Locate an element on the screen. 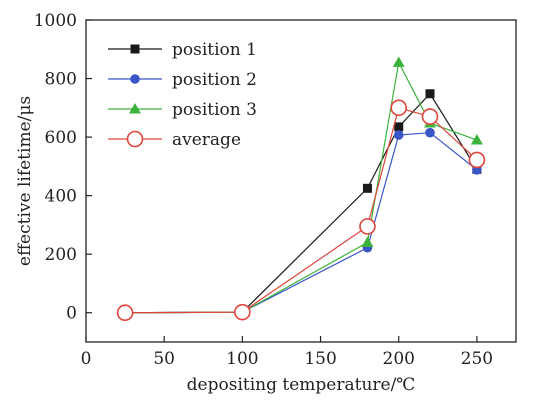 The image size is (554, 405). legend: position 1 position 2 position 3 average is located at coordinates (182, 95).